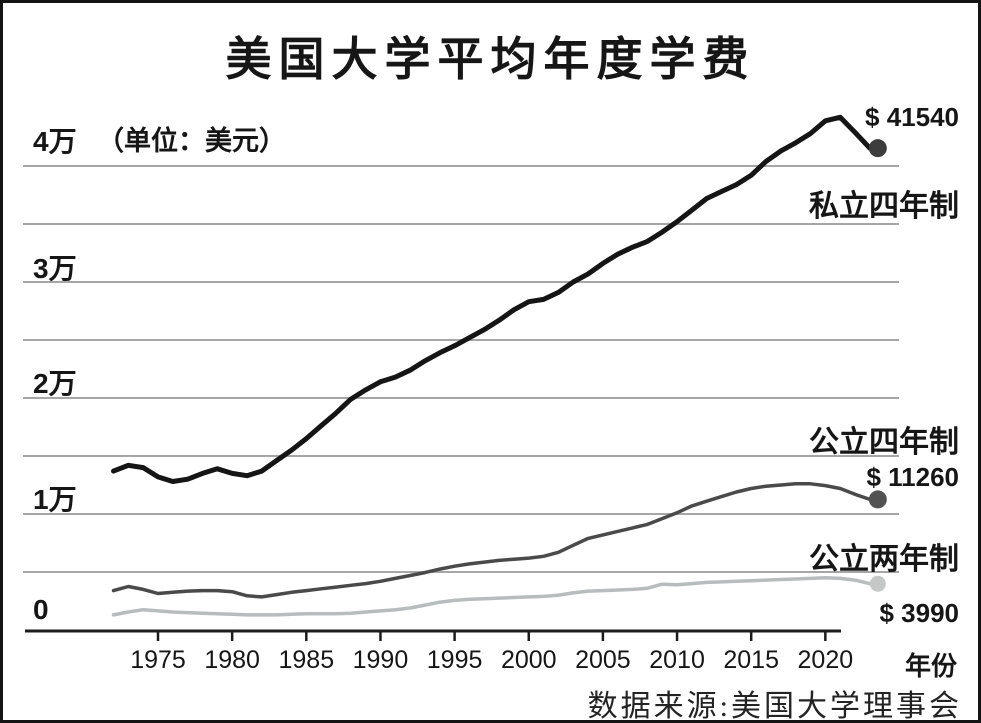 The height and width of the screenshot is (723, 981). Describe the element at coordinates (55, 268) in the screenshot. I see `y-axis-label: 3万` at that location.